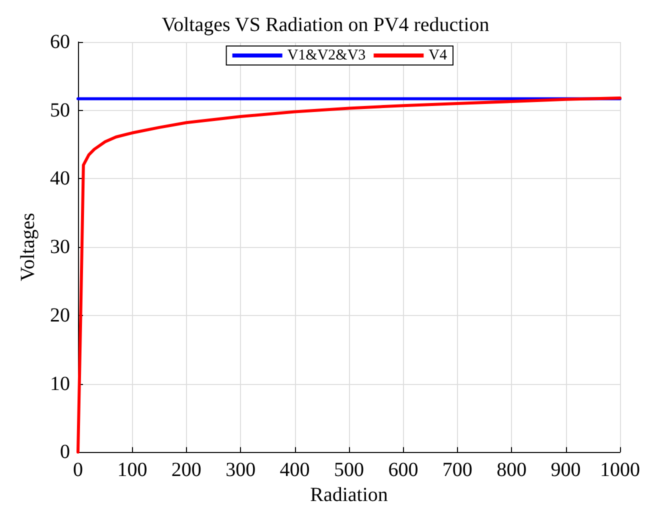 This screenshot has width=651, height=518. What do you see at coordinates (457, 470) in the screenshot?
I see `x-tick-label: 700` at bounding box center [457, 470].